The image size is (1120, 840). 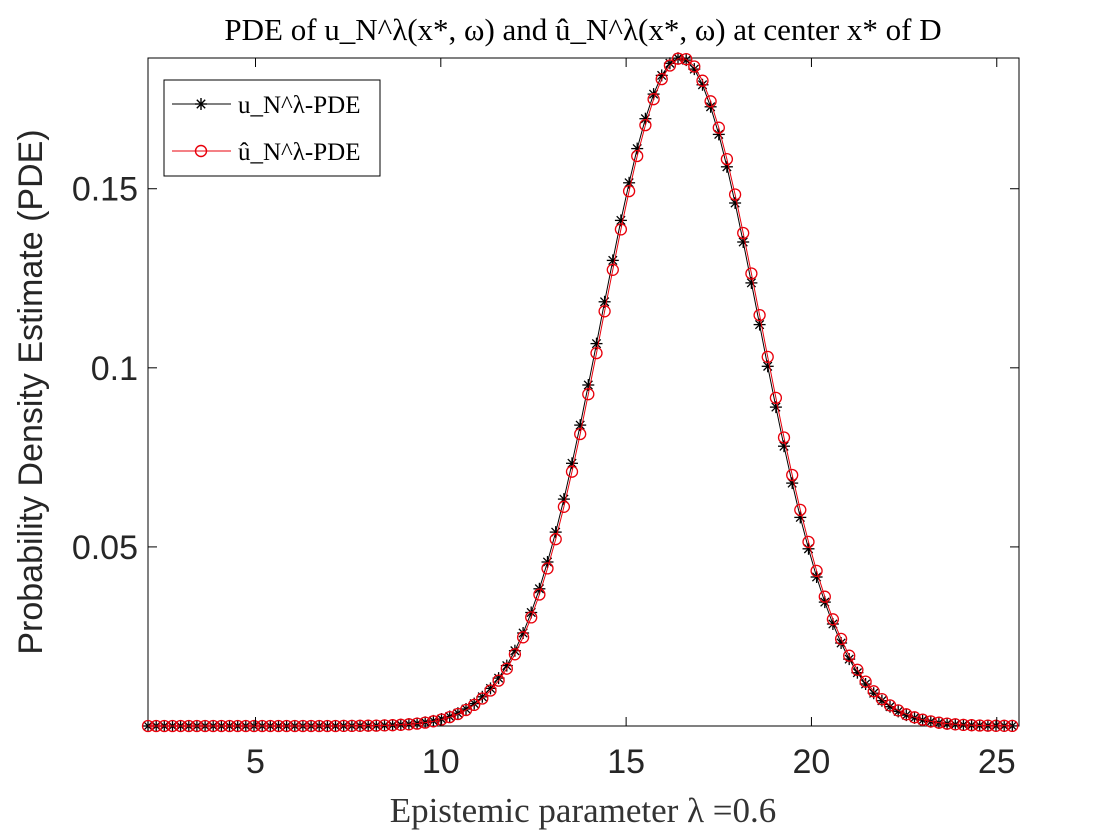 What do you see at coordinates (812, 762) in the screenshot?
I see `x-tick-label: 20` at bounding box center [812, 762].